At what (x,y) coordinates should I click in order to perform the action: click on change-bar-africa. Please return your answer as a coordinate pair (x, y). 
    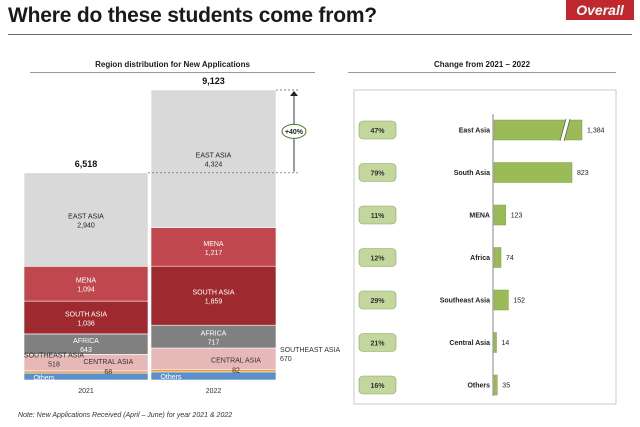
    Looking at the image, I should click on (497, 257).